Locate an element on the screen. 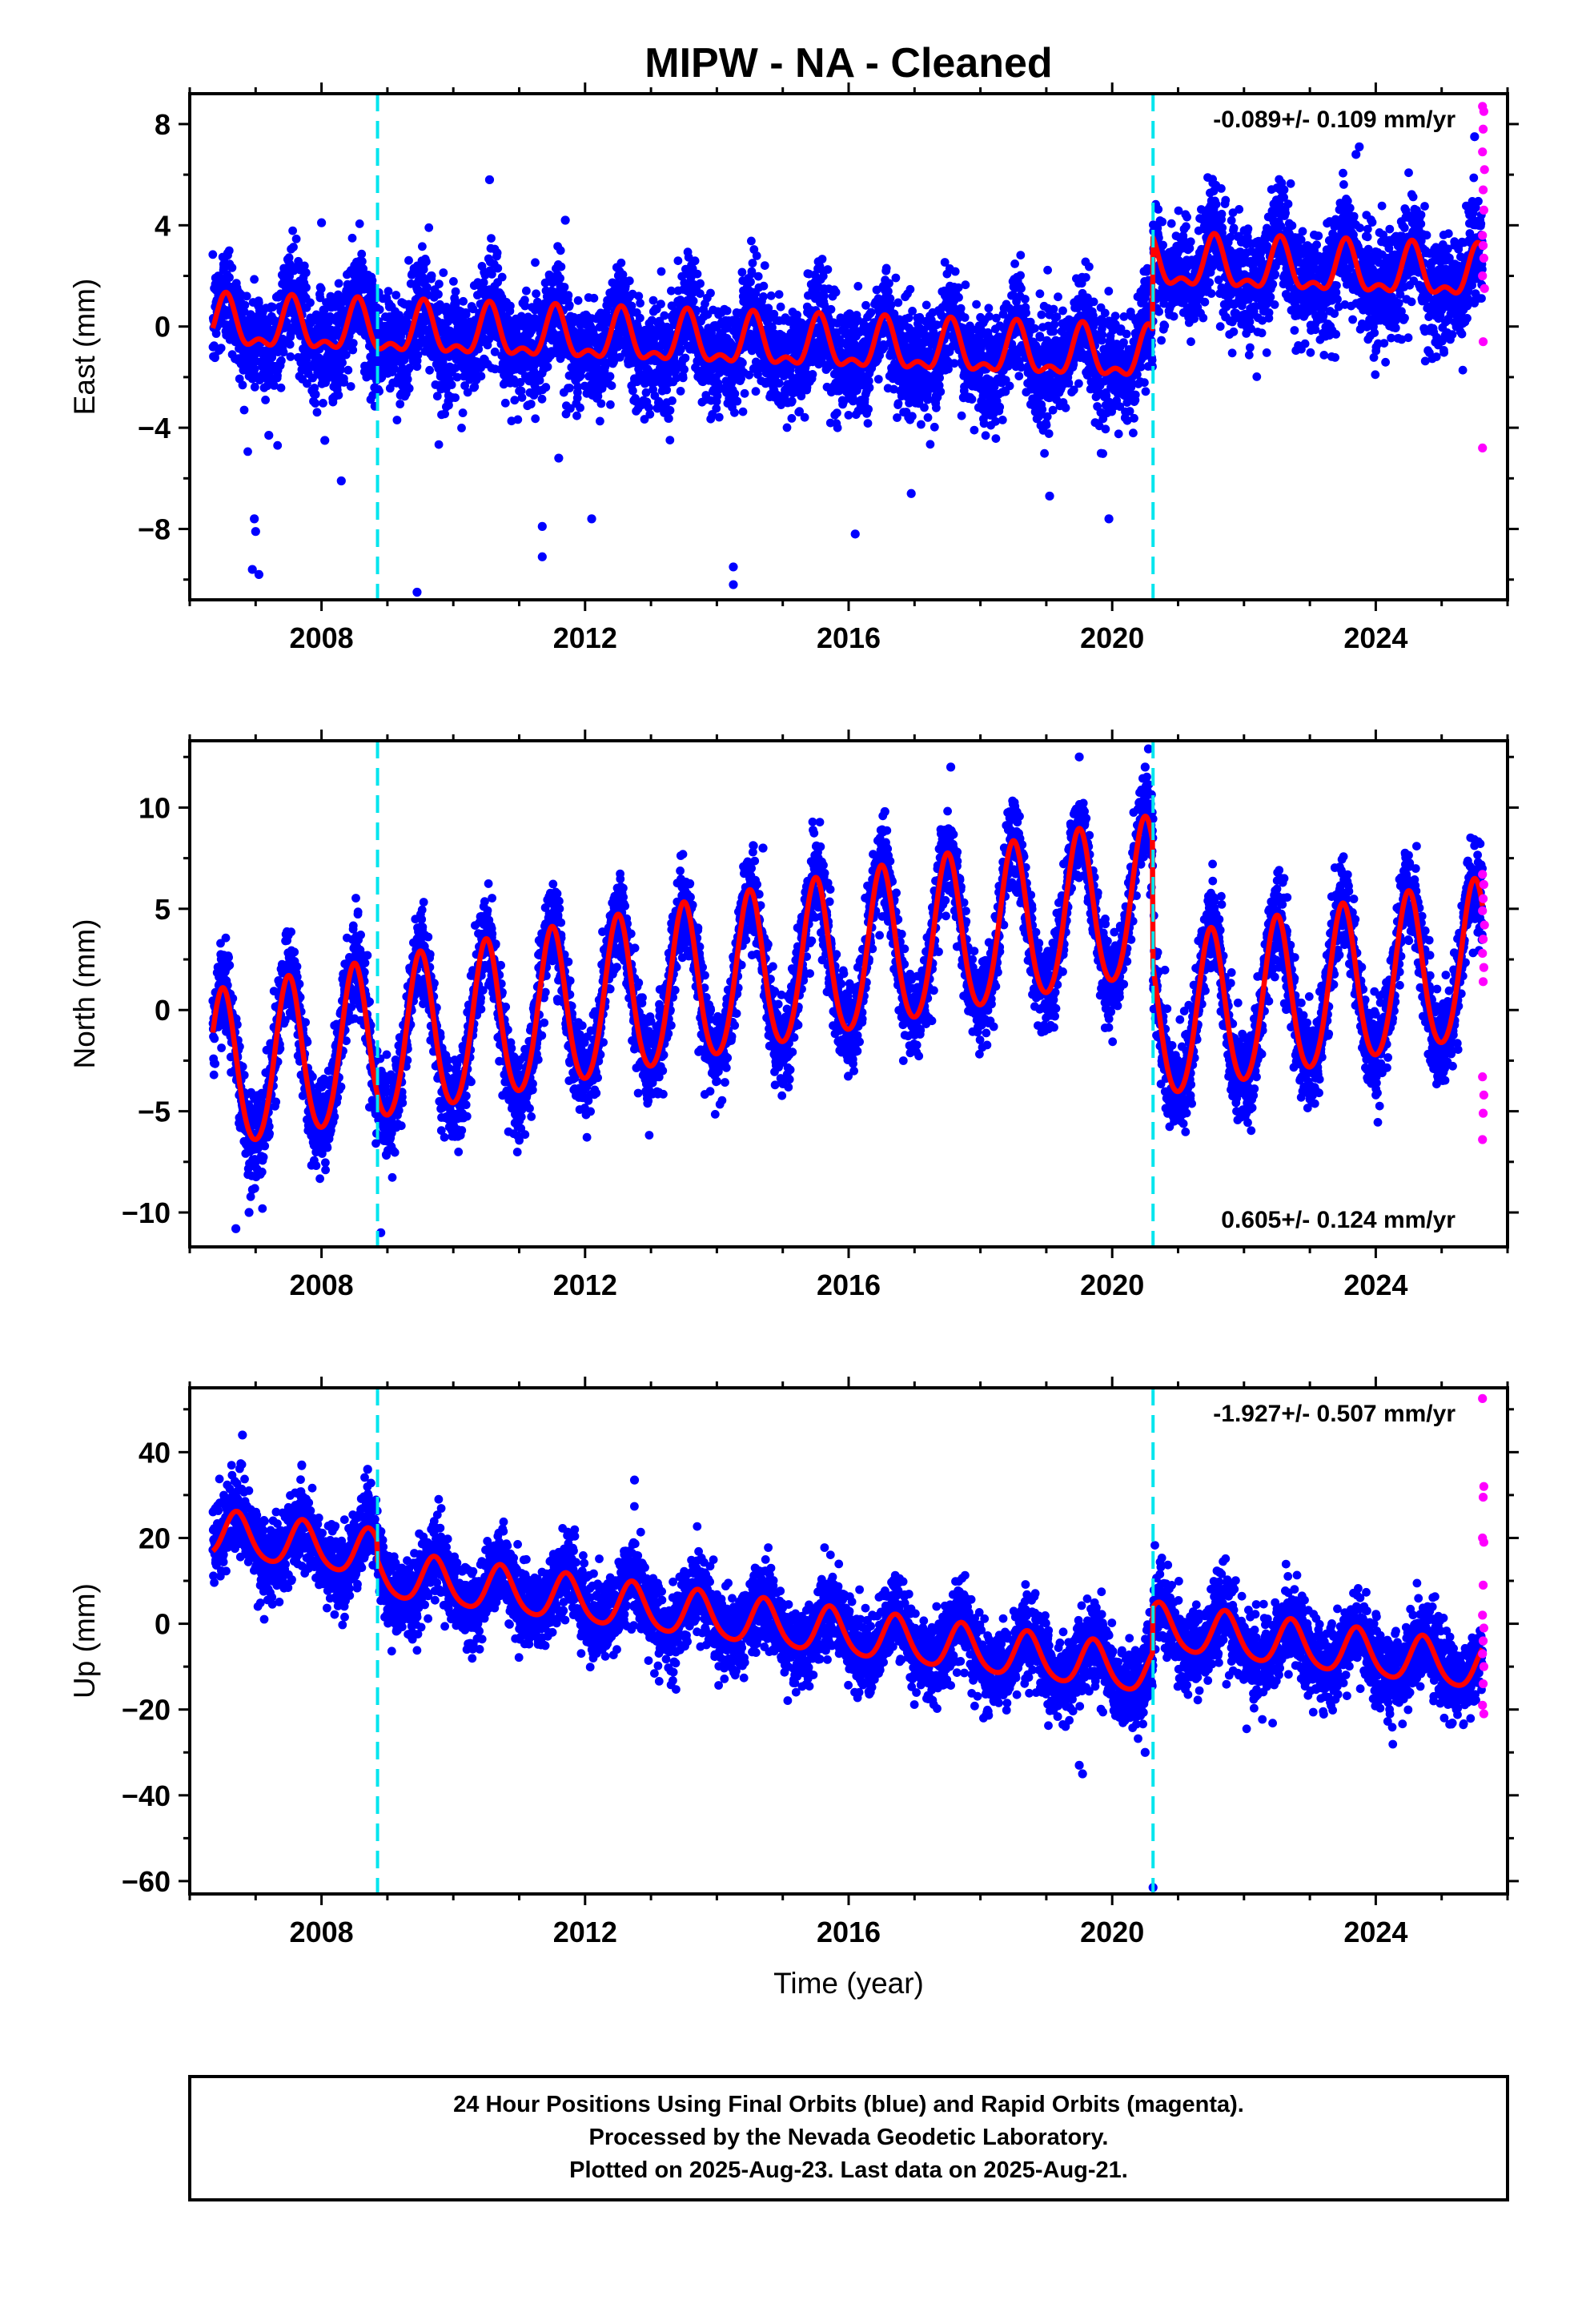 This screenshot has height=2324, width=1582. velocity-label: -0.089+/- 0.109 mm/yr is located at coordinates (1334, 120).